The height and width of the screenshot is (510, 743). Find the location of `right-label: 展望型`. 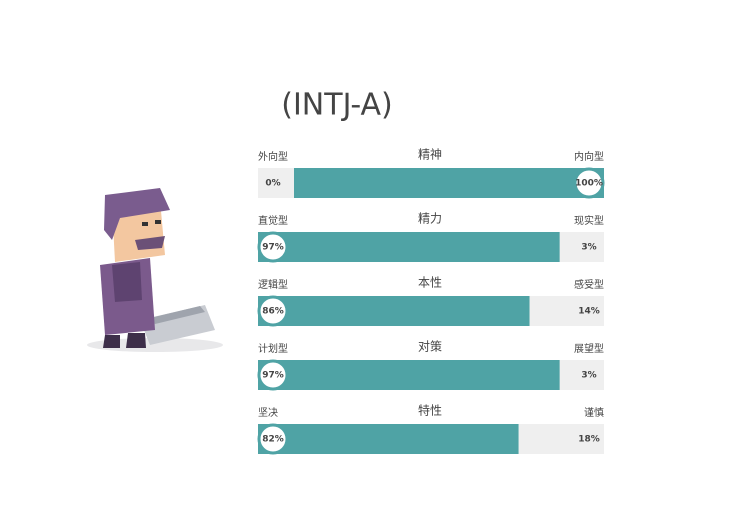

right-label: 展望型 is located at coordinates (589, 348).